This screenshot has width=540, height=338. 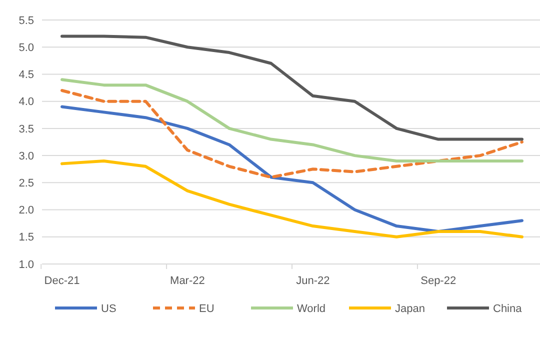 What do you see at coordinates (410, 308) in the screenshot?
I see `legend-label: Japan` at bounding box center [410, 308].